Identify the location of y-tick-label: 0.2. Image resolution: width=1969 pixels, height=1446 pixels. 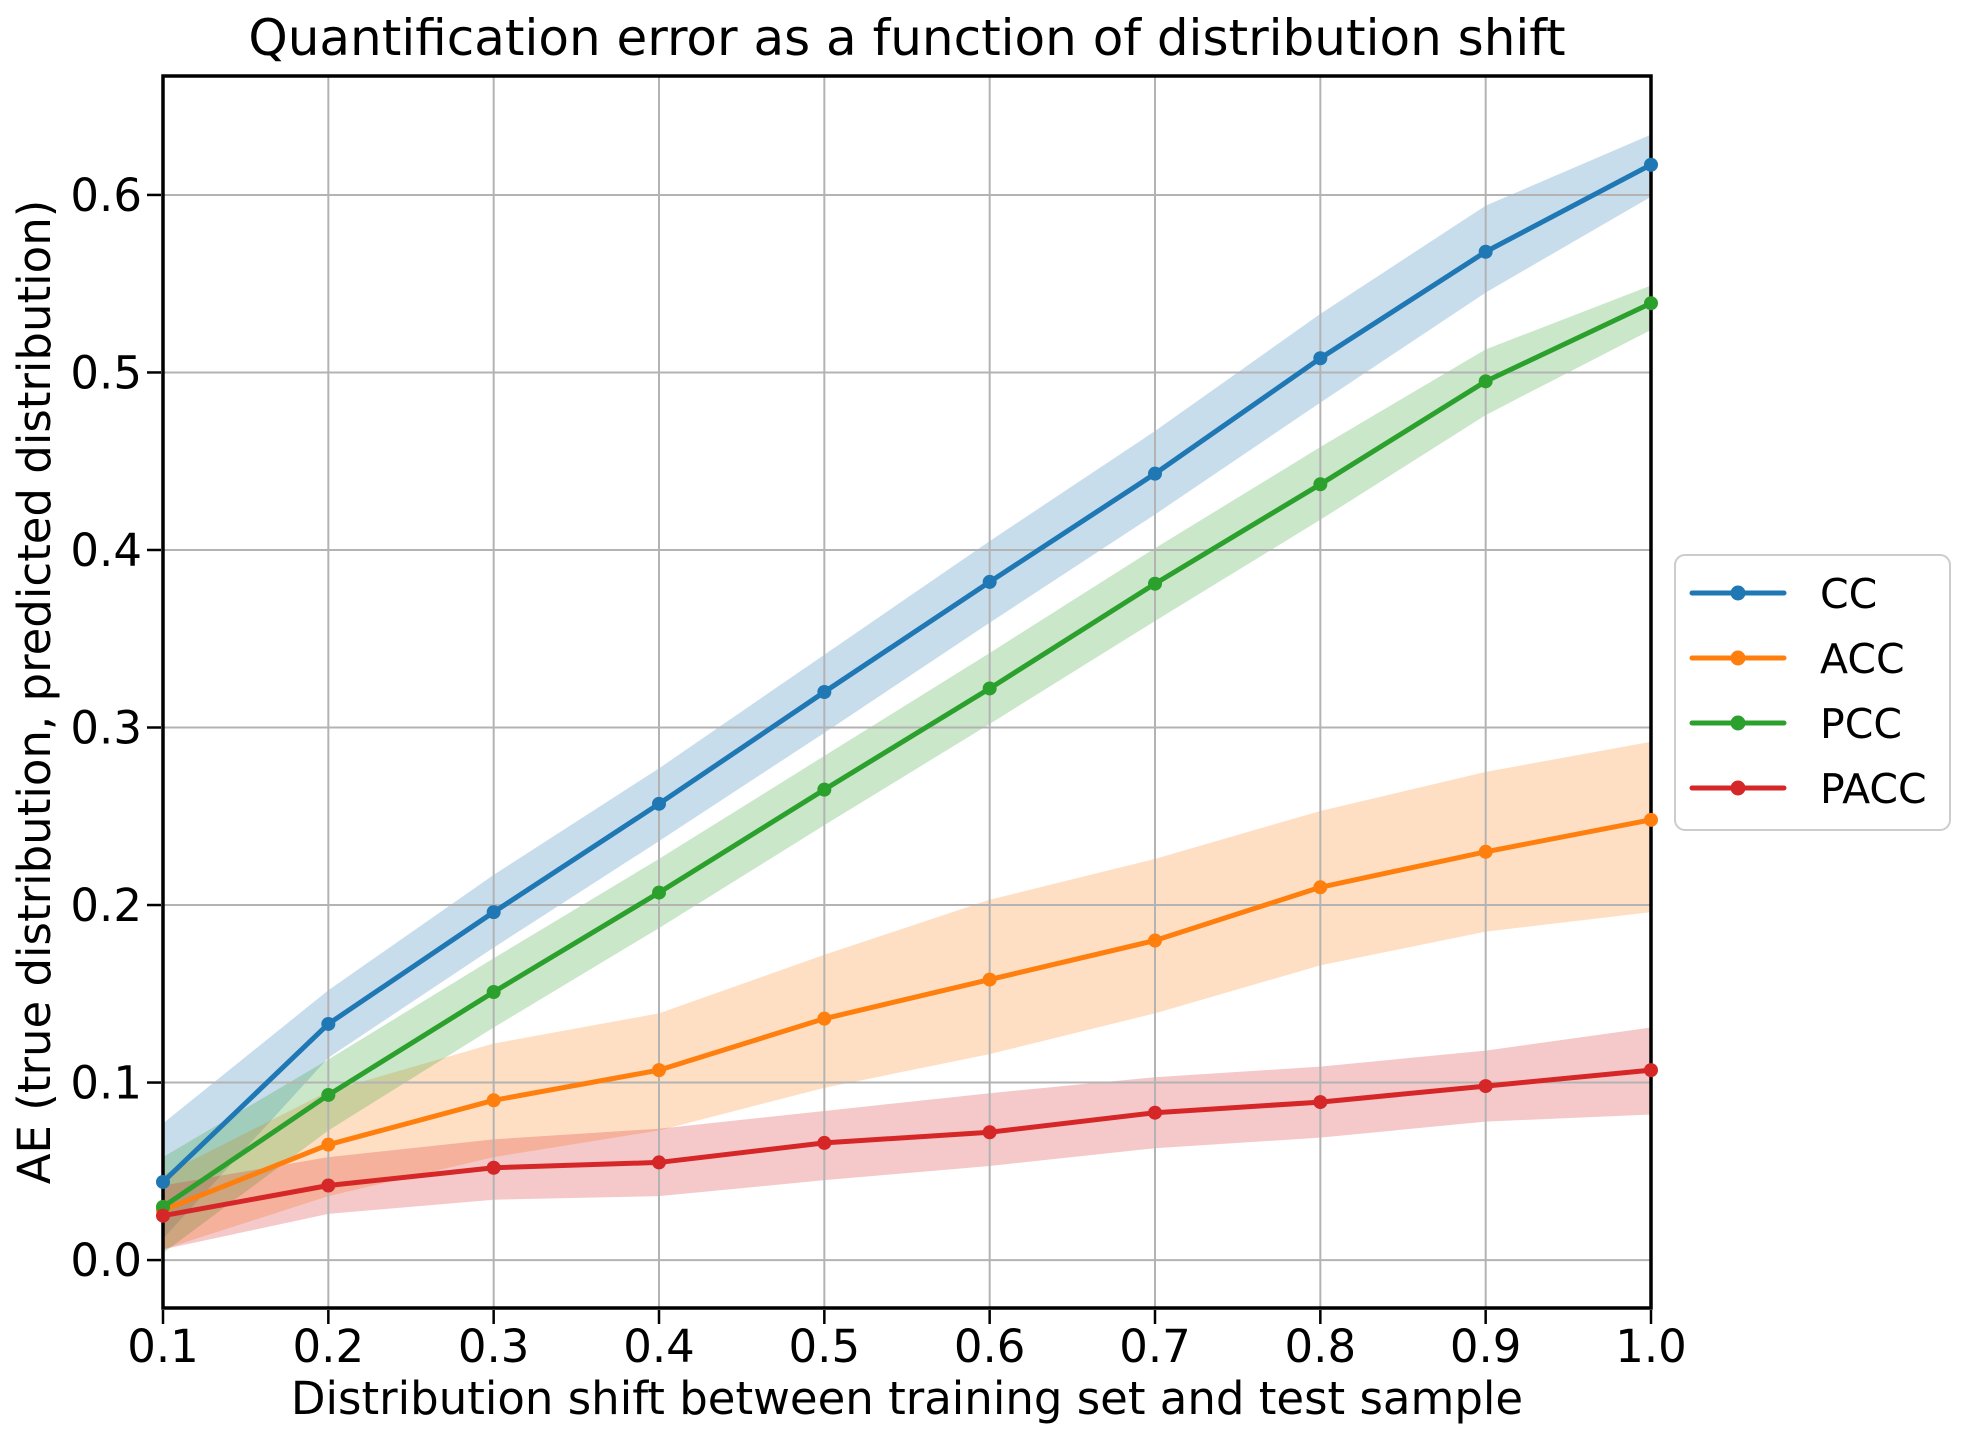
(106, 905).